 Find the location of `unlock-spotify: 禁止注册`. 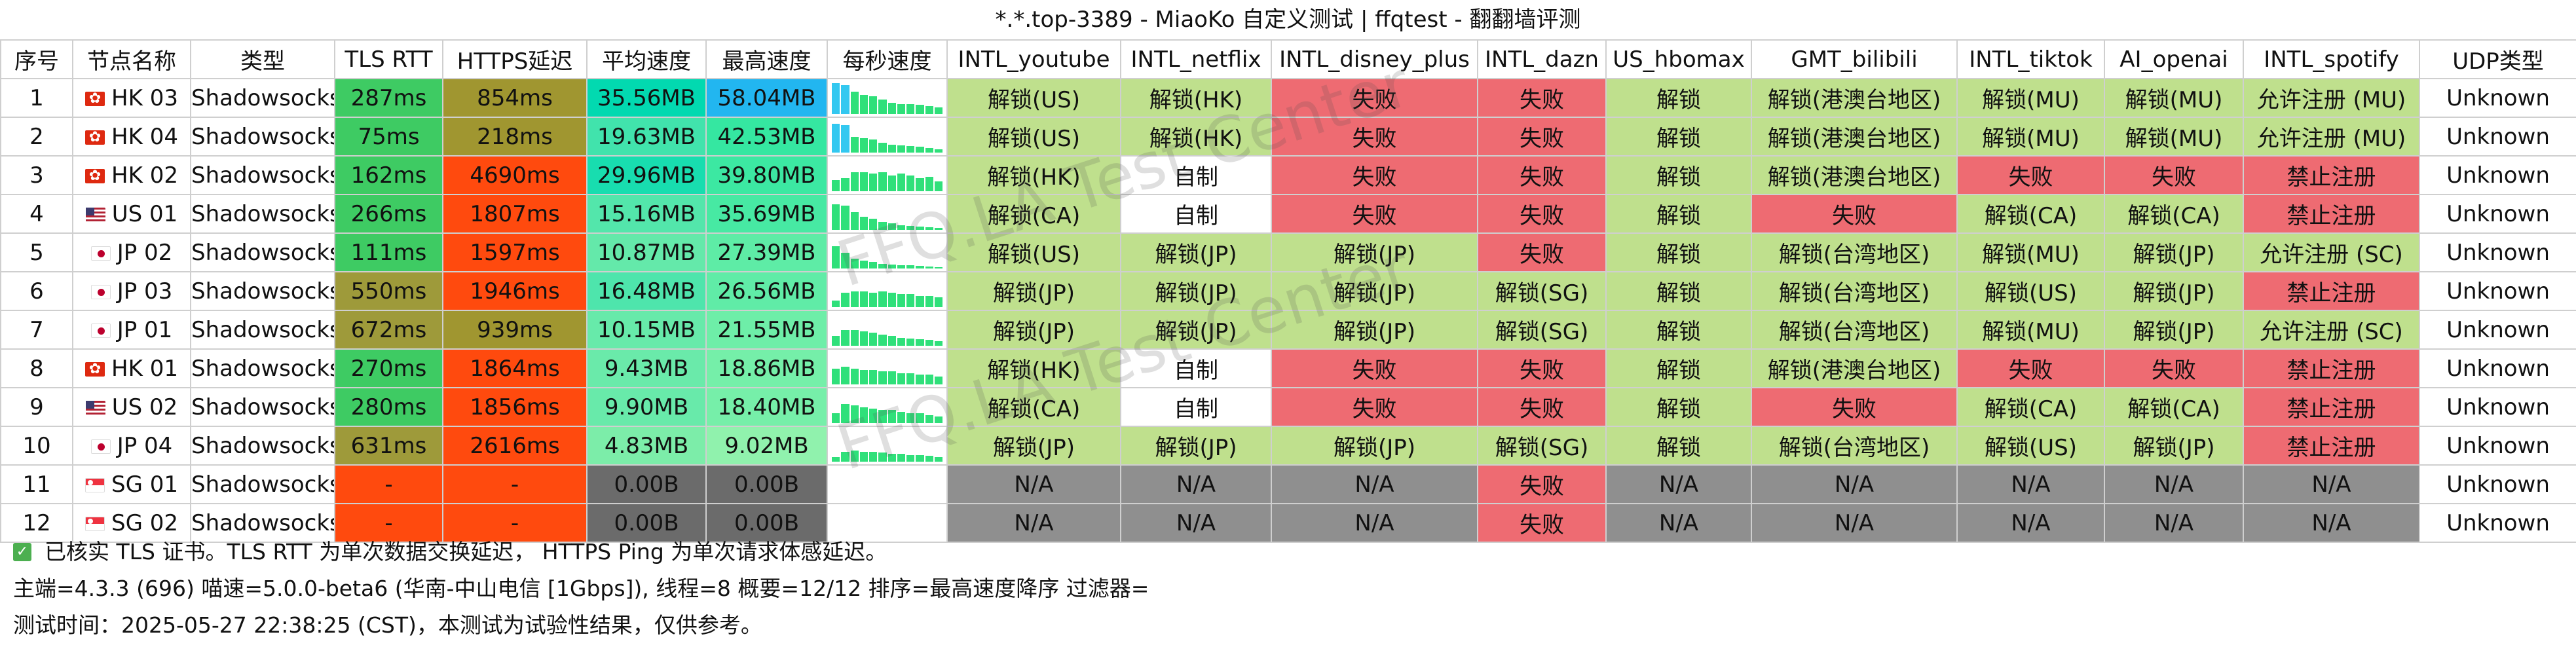

unlock-spotify: 禁止注册 is located at coordinates (2331, 291).